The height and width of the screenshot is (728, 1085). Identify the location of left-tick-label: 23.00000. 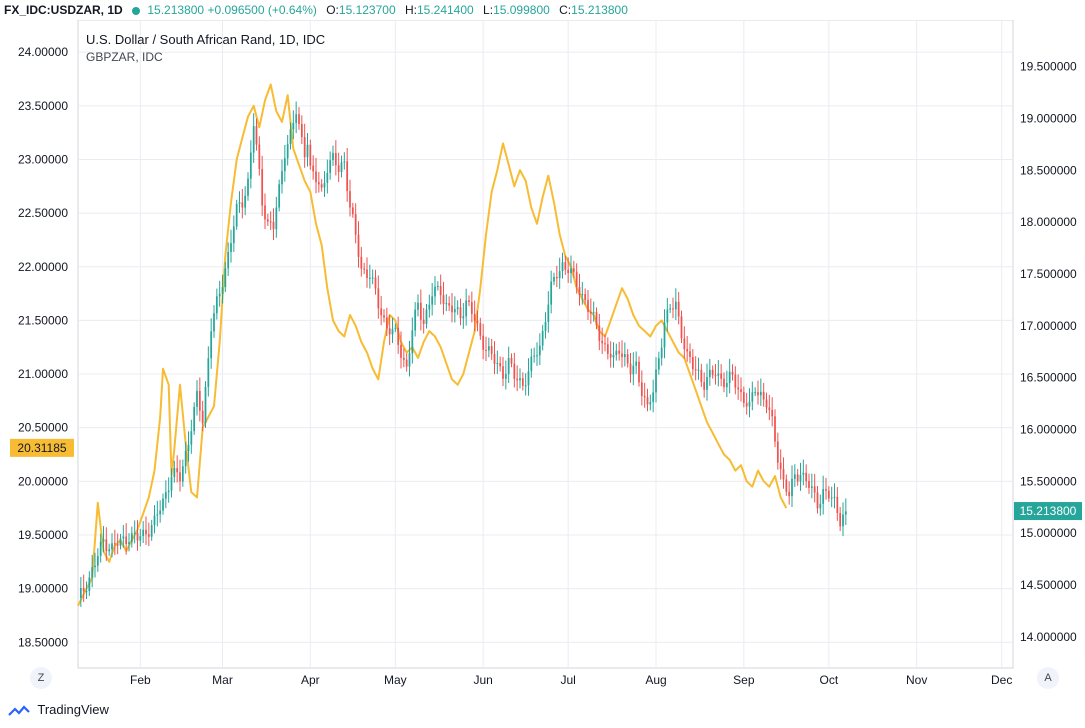
(43, 159).